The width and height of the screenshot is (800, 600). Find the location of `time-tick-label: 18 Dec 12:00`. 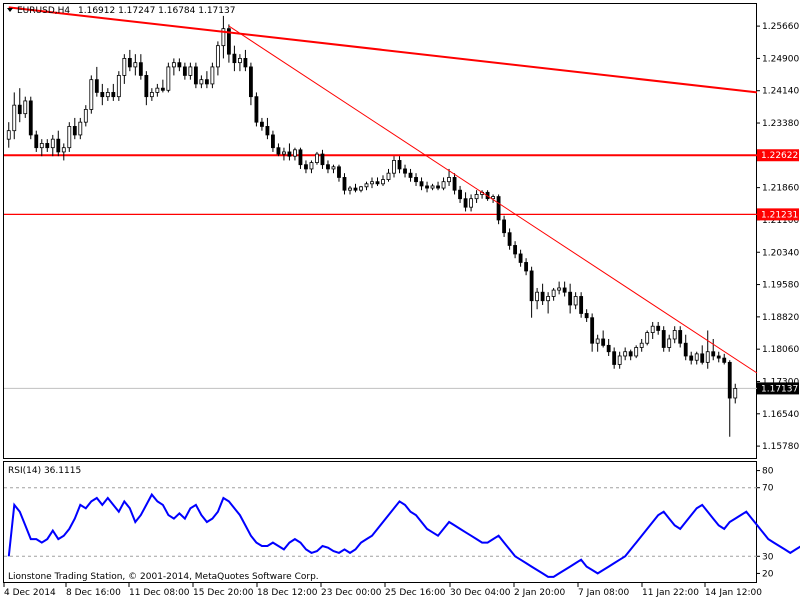

time-tick-label: 18 Dec 12:00 is located at coordinates (287, 593).